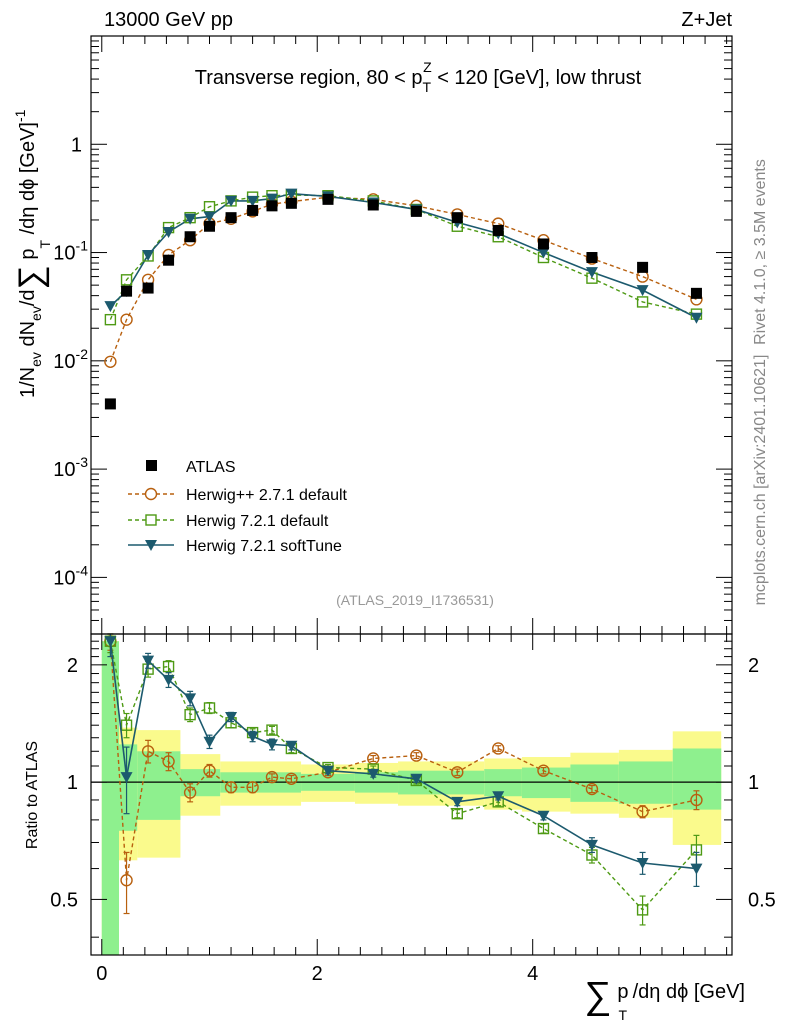  Describe the element at coordinates (623, 1015) in the screenshot. I see `xlabel-sub: T` at that location.